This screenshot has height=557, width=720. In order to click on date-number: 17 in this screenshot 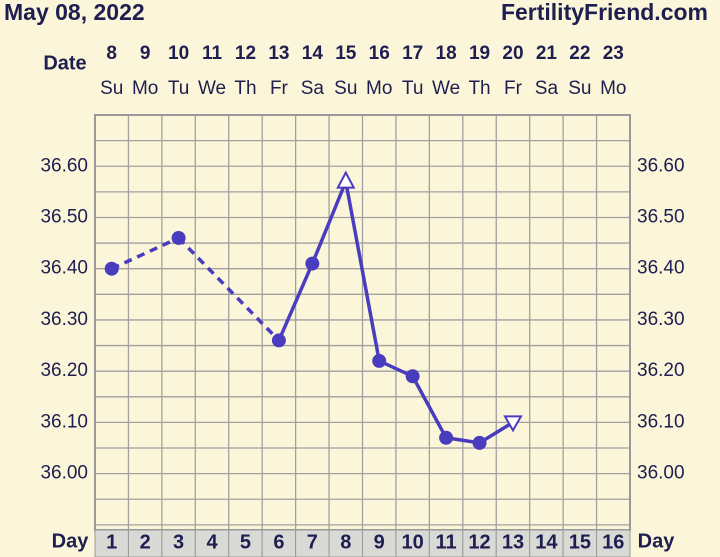, I will do `click(412, 53)`.